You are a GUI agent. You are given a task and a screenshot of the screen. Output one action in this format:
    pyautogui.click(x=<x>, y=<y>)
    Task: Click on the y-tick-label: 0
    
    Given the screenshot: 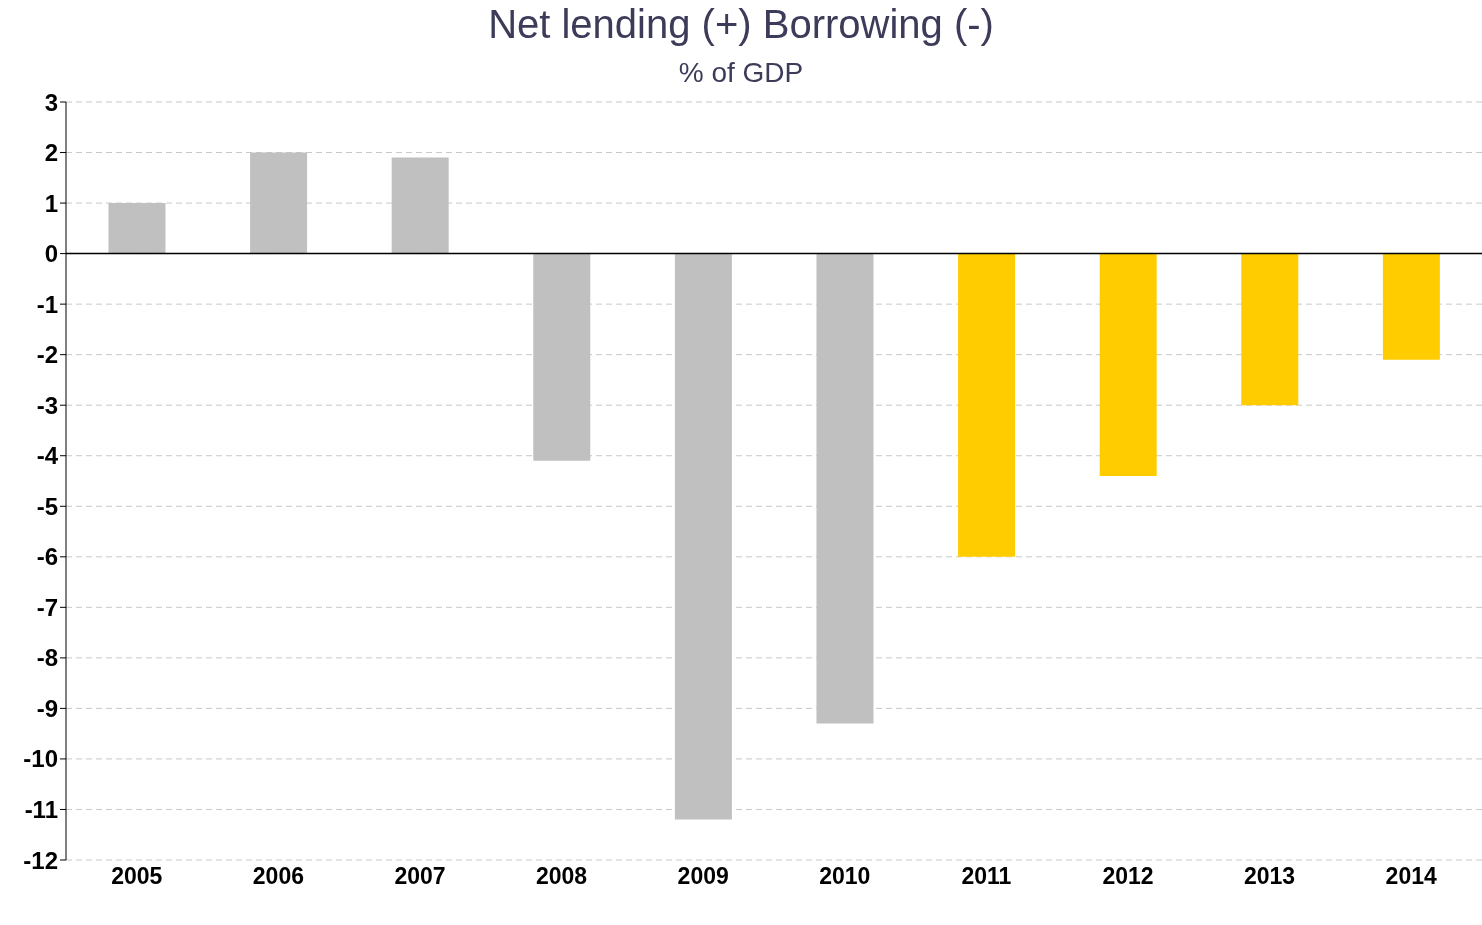 What is the action you would take?
    pyautogui.click(x=51, y=254)
    